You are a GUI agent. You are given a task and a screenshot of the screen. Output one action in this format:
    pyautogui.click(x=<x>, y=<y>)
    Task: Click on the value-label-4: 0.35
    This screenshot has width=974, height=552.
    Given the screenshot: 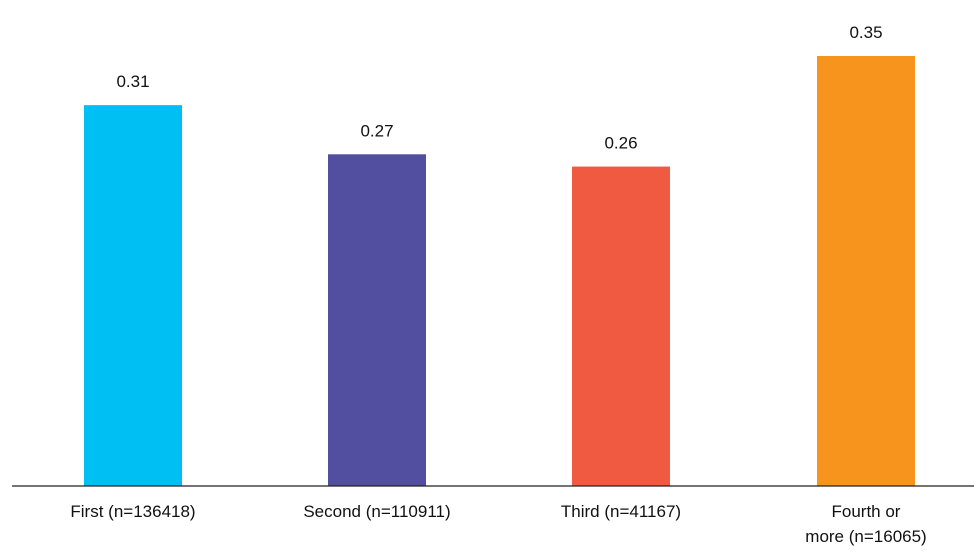 What is the action you would take?
    pyautogui.click(x=865, y=32)
    